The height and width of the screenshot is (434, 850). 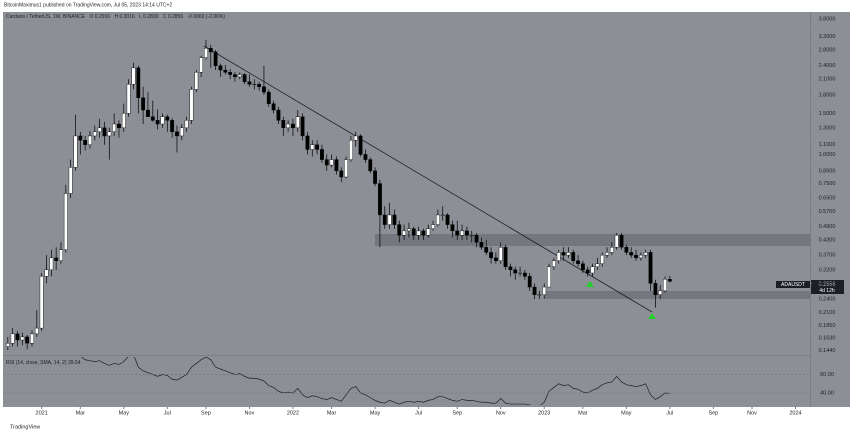 I want to click on y-tick-label: 0.3200, so click(x=827, y=270).